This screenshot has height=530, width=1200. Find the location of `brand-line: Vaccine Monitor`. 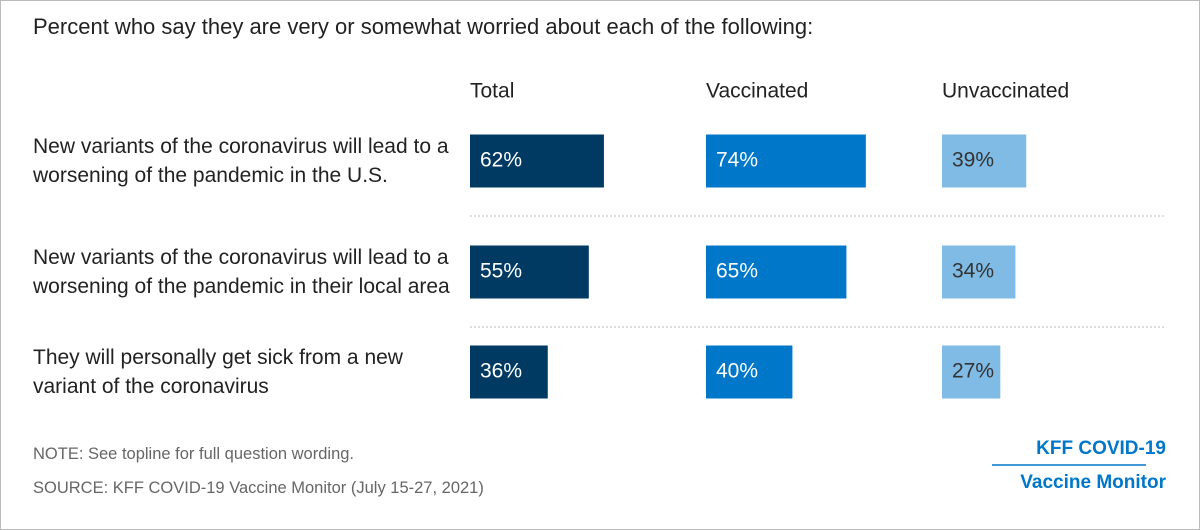

brand-line: Vaccine Monitor is located at coordinates (1093, 482).